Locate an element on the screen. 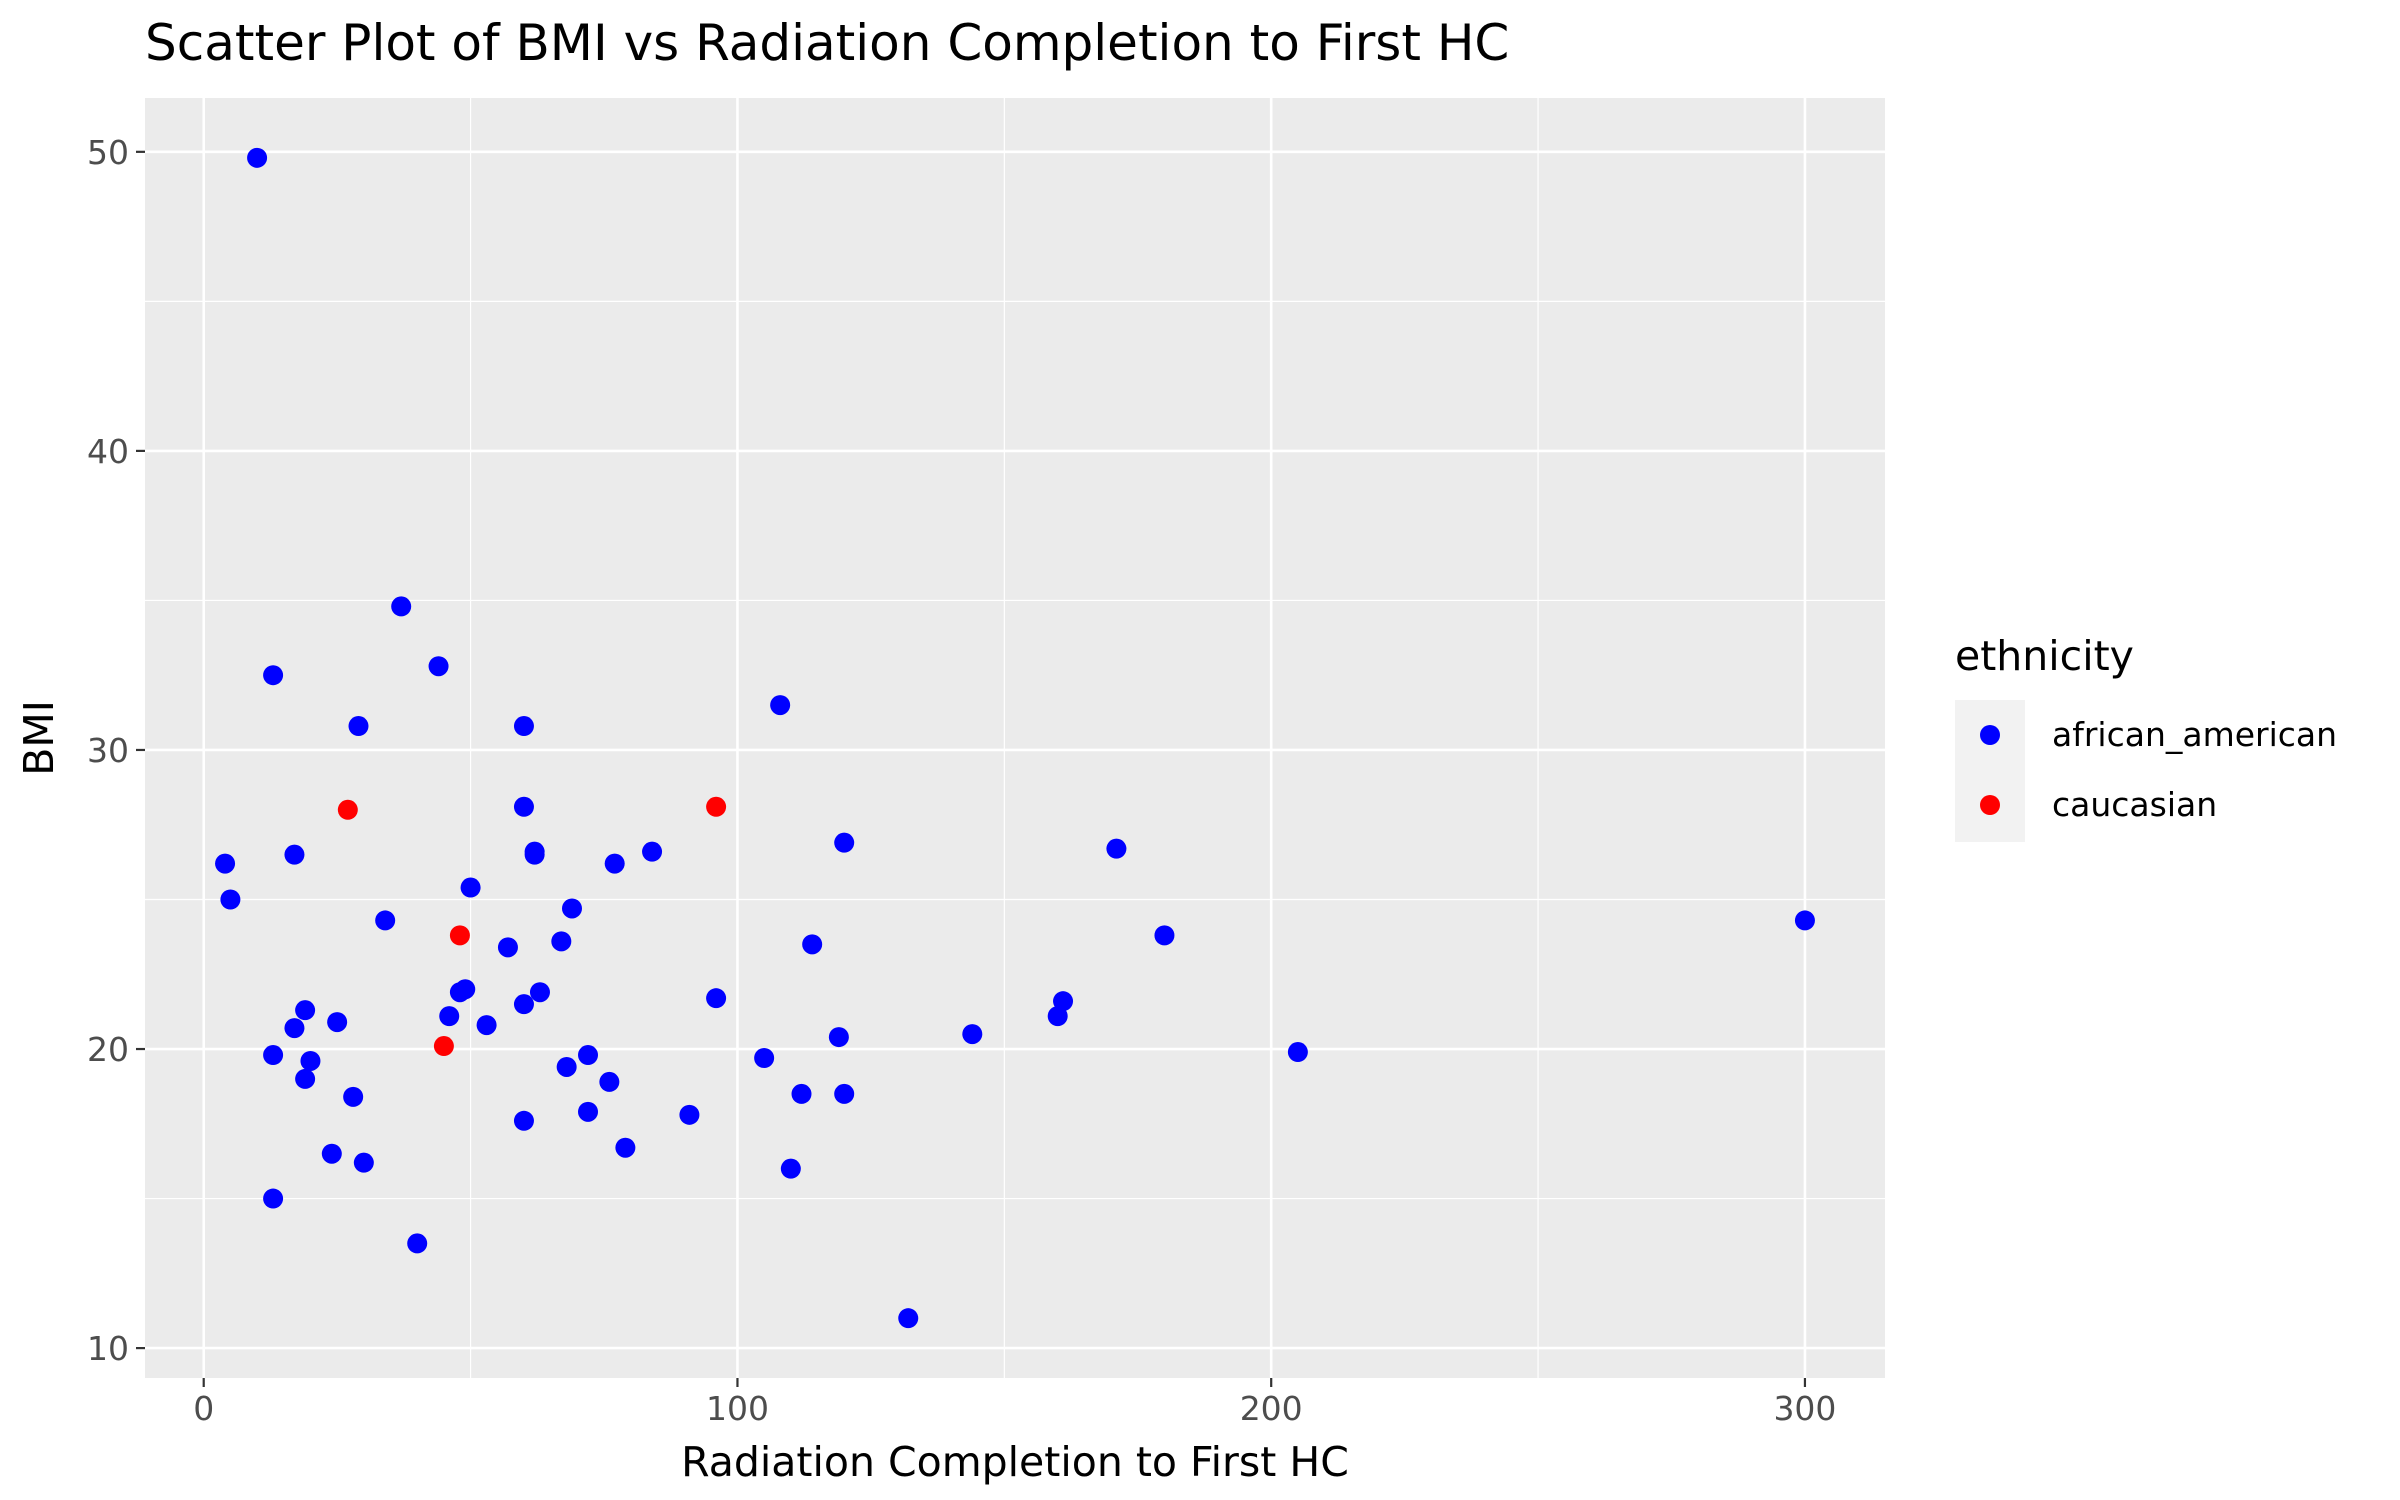  legend-key-african-american is located at coordinates (1990, 735).